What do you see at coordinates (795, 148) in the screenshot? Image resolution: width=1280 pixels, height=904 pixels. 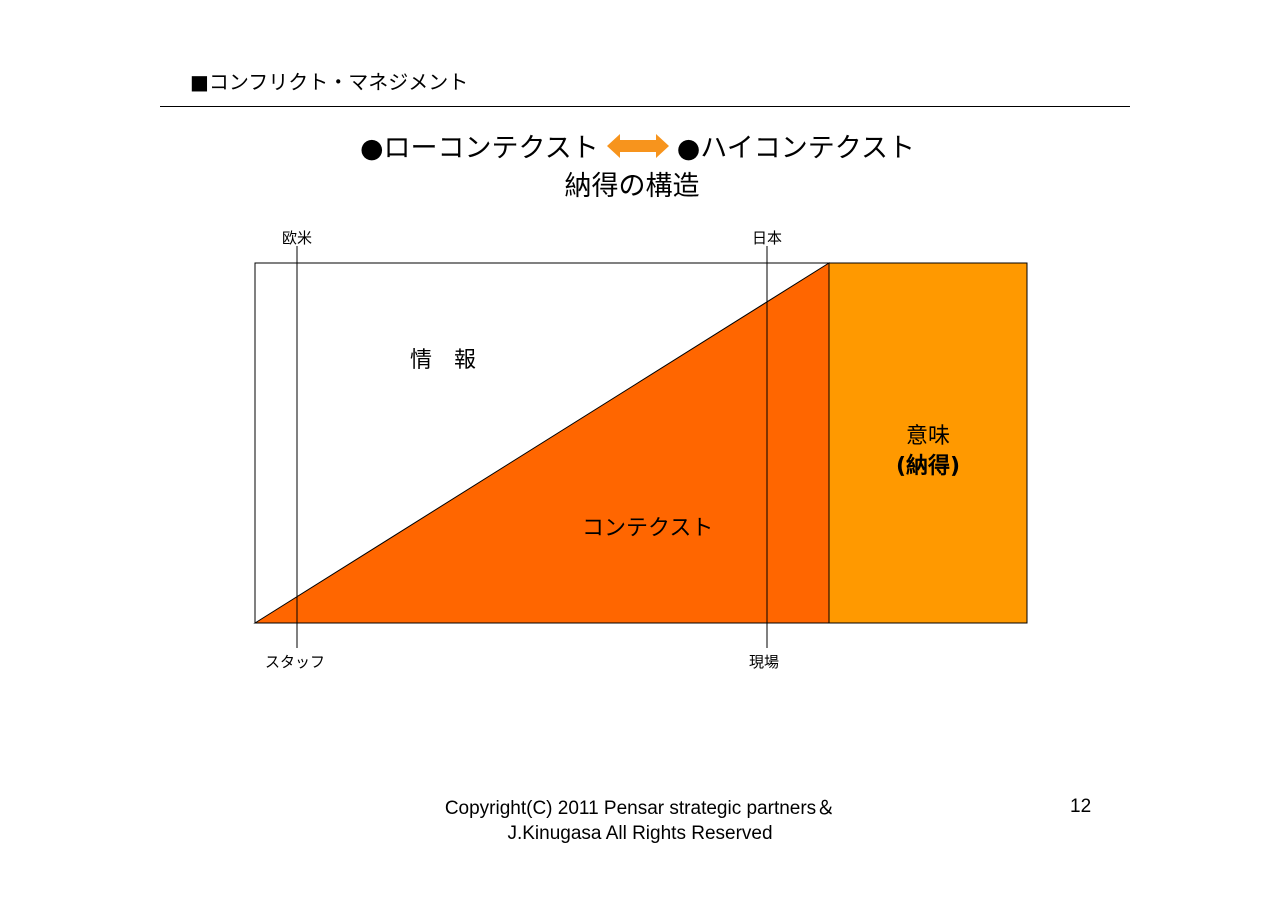 I see `high-context-label: ●ハイコンテクスト` at bounding box center [795, 148].